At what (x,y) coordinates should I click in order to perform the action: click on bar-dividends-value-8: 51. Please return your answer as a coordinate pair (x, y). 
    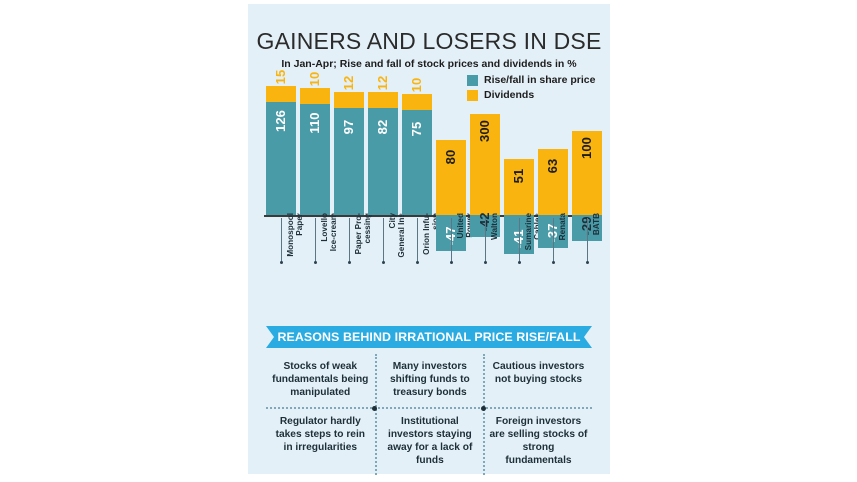
    Looking at the image, I should click on (518, 176).